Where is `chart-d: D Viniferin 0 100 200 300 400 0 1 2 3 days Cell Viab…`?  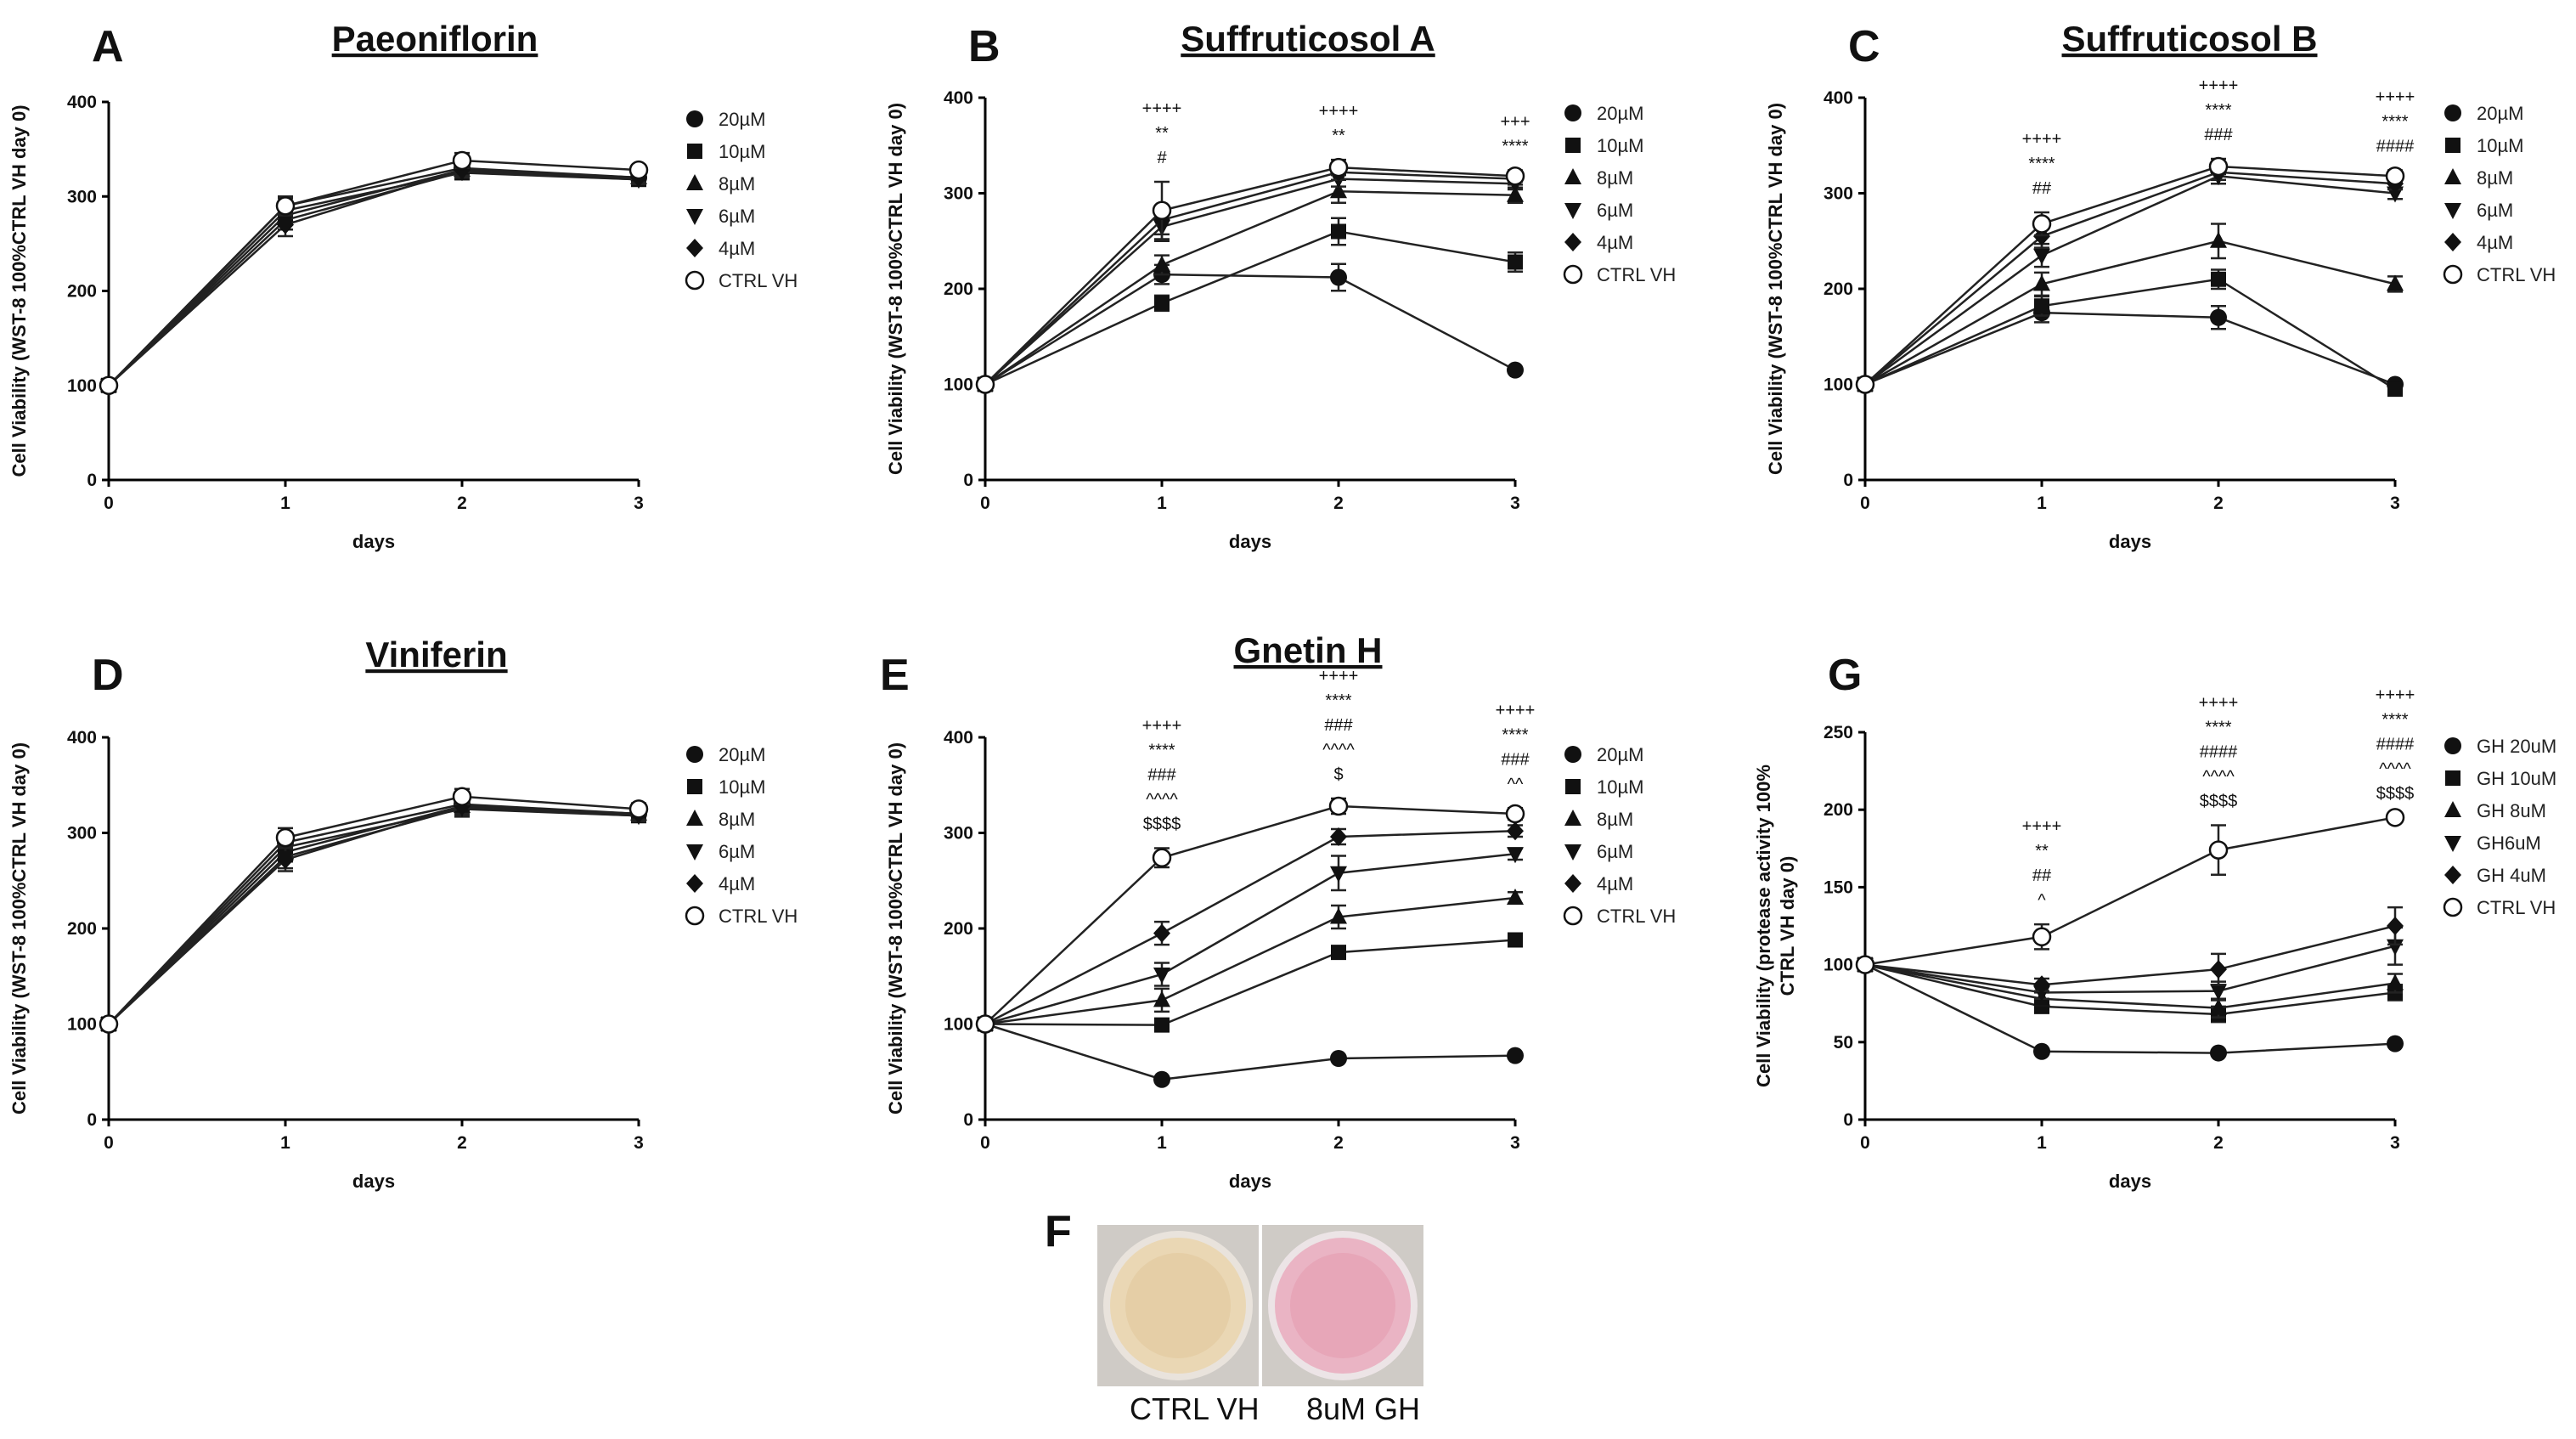
chart-d: D Viniferin 0 100 200 300 400 0 1 2 3 days Cell Viab… is located at coordinates (403, 913).